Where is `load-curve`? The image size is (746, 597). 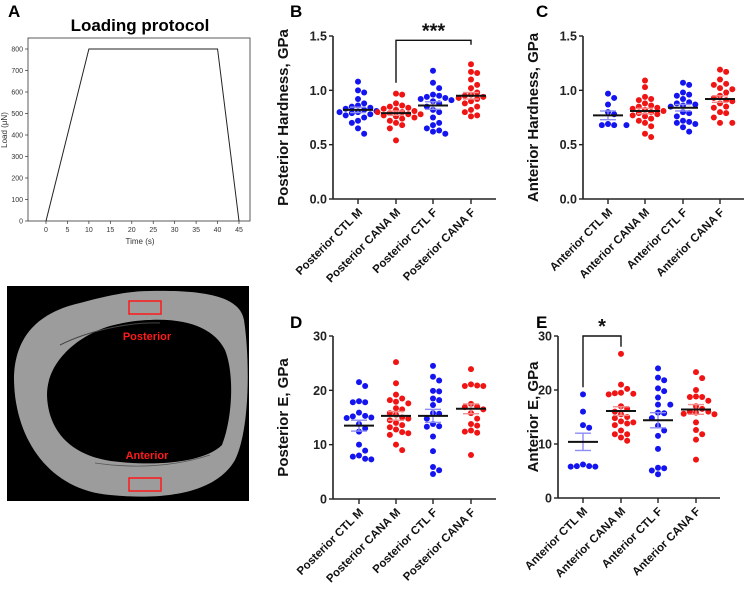 load-curve is located at coordinates (142, 135).